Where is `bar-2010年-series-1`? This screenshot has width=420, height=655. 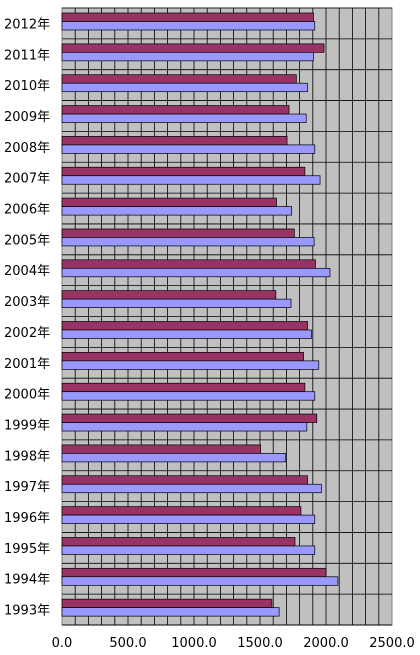 bar-2010年-series-1 is located at coordinates (179, 79).